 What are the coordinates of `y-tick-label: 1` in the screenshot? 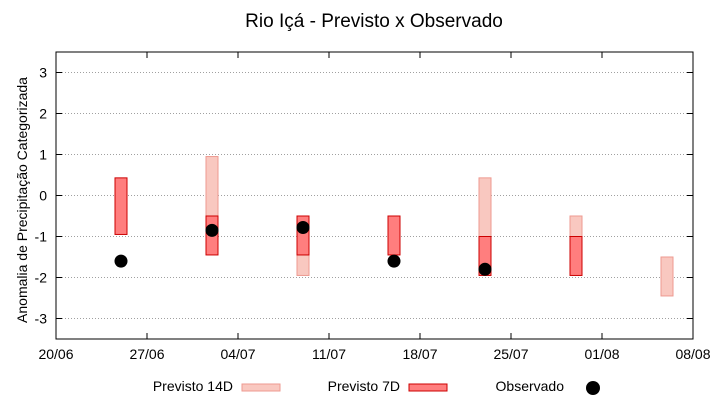 It's located at (43, 155).